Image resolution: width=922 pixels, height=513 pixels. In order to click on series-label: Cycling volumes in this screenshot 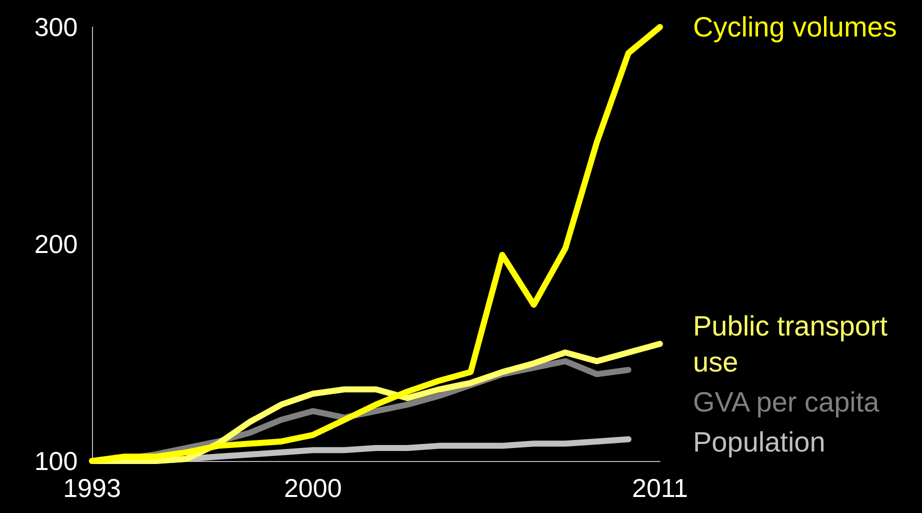, I will do `click(795, 27)`.